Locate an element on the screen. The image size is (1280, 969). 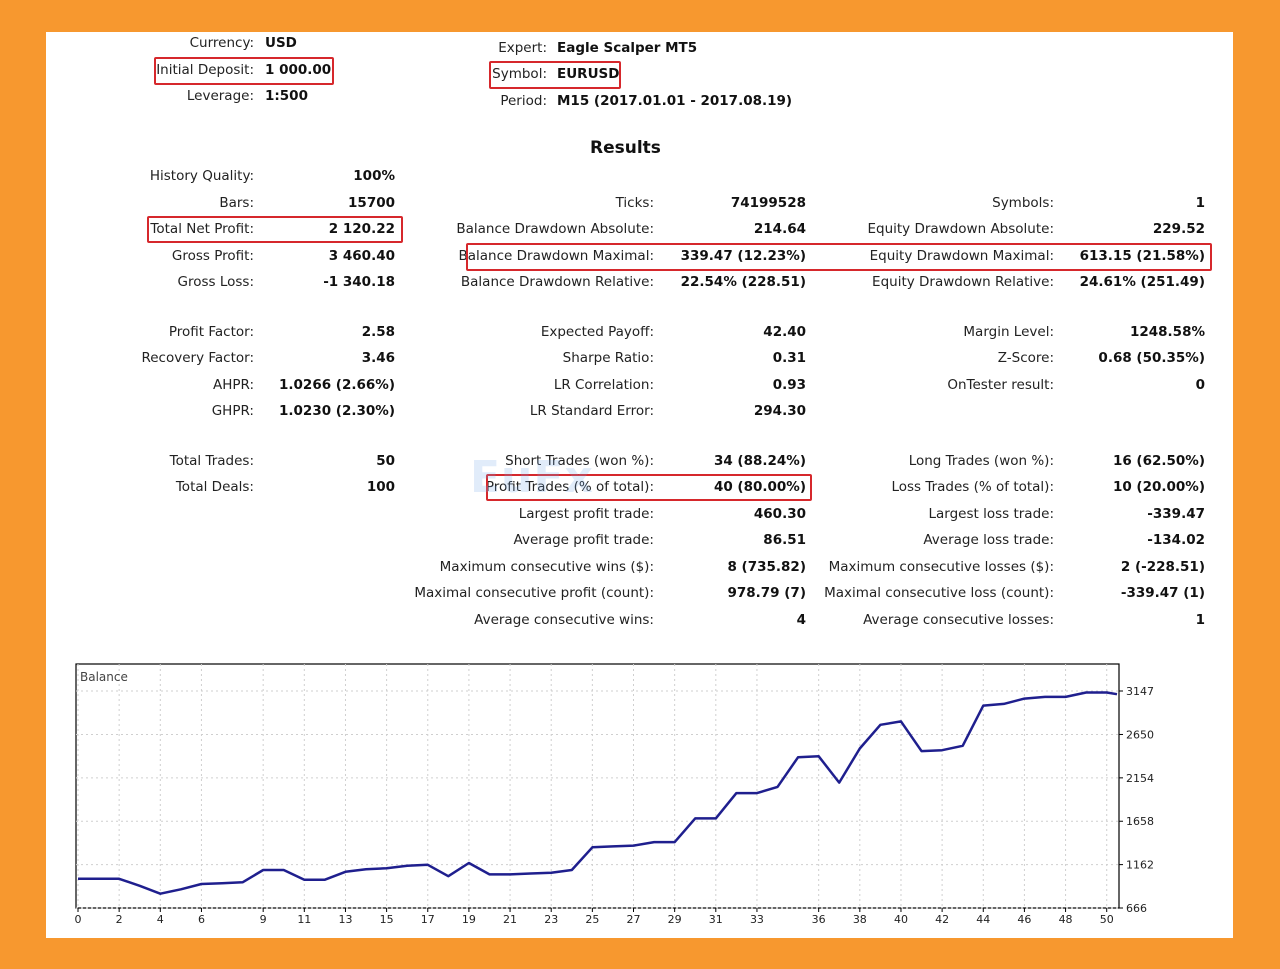
period-value: M15 (2017.01.01 - 2017.08.19) is located at coordinates (675, 101).